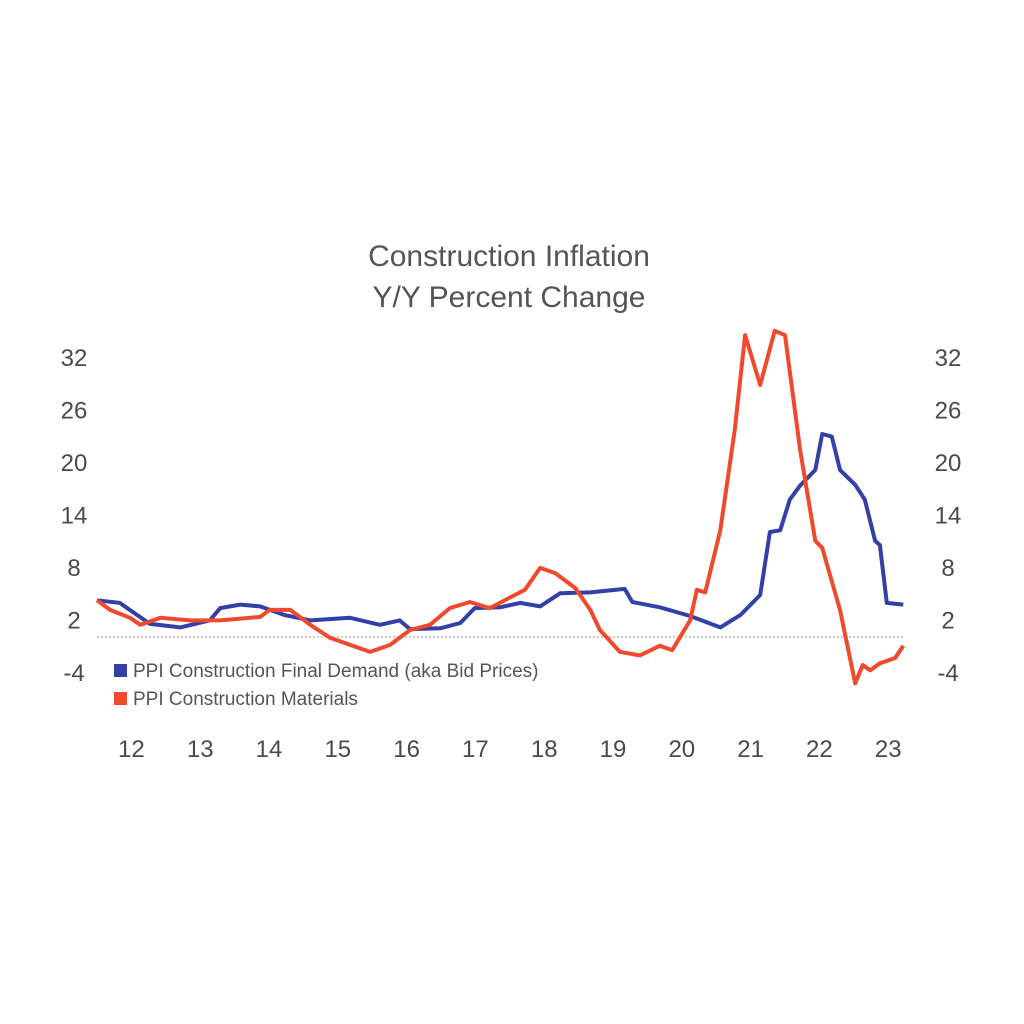 This screenshot has height=1024, width=1024. I want to click on y-tick-label-left: 26, so click(74, 411).